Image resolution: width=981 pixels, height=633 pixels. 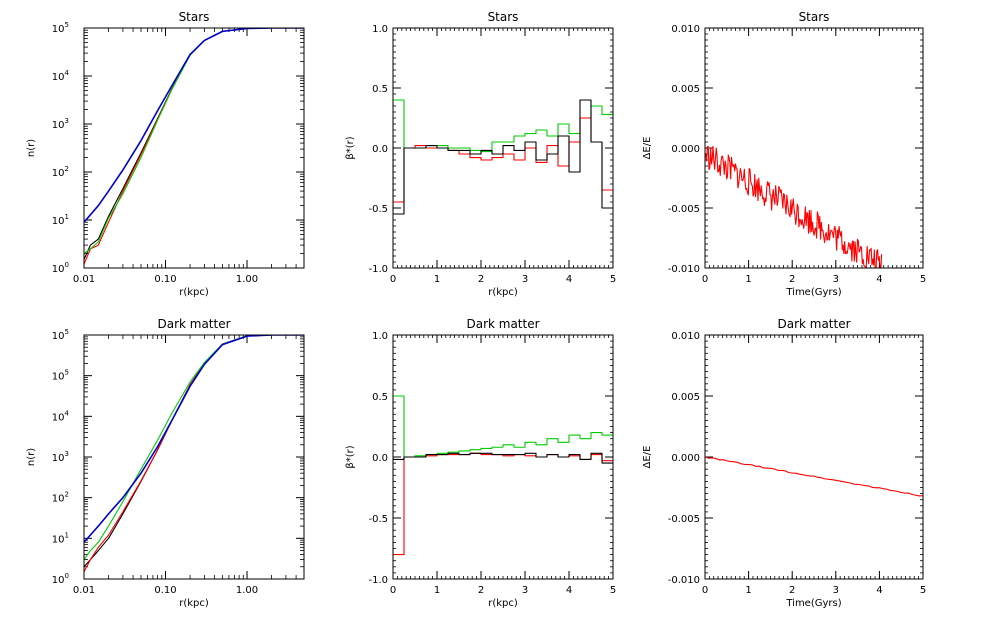 I want to click on y-tick-exponent: 5, so click(x=67, y=332).